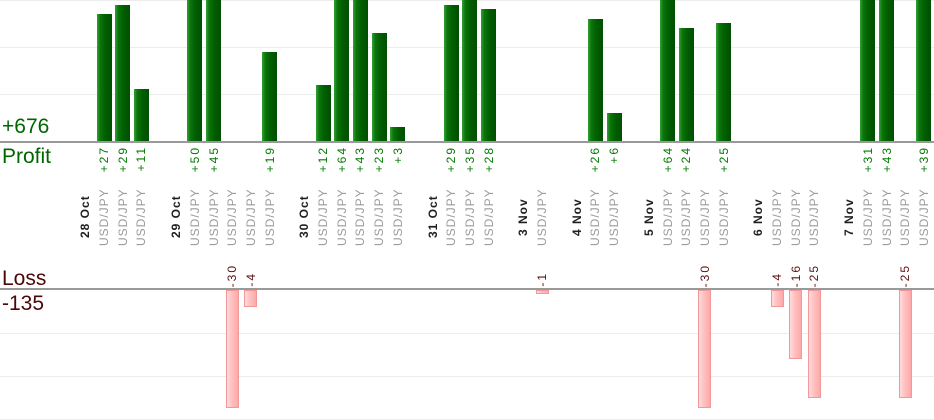 This screenshot has height=420, width=934. What do you see at coordinates (304, 217) in the screenshot?
I see `date-label: 30 Oct` at bounding box center [304, 217].